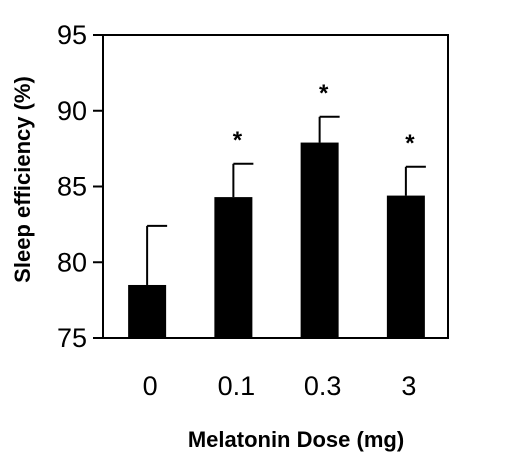  What do you see at coordinates (408, 386) in the screenshot?
I see `x-tick-label: 3` at bounding box center [408, 386].